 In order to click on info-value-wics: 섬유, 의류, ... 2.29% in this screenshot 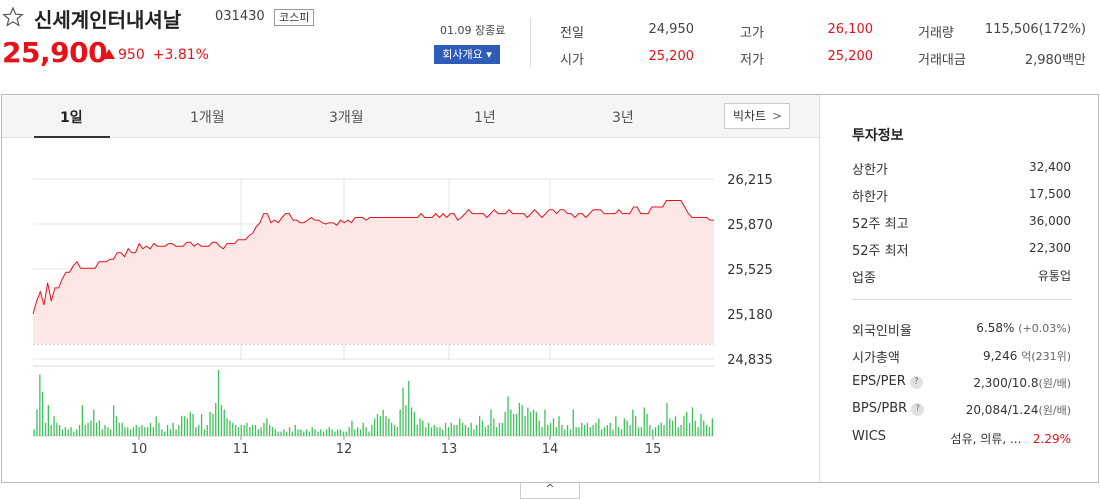, I will do `click(1011, 438)`.